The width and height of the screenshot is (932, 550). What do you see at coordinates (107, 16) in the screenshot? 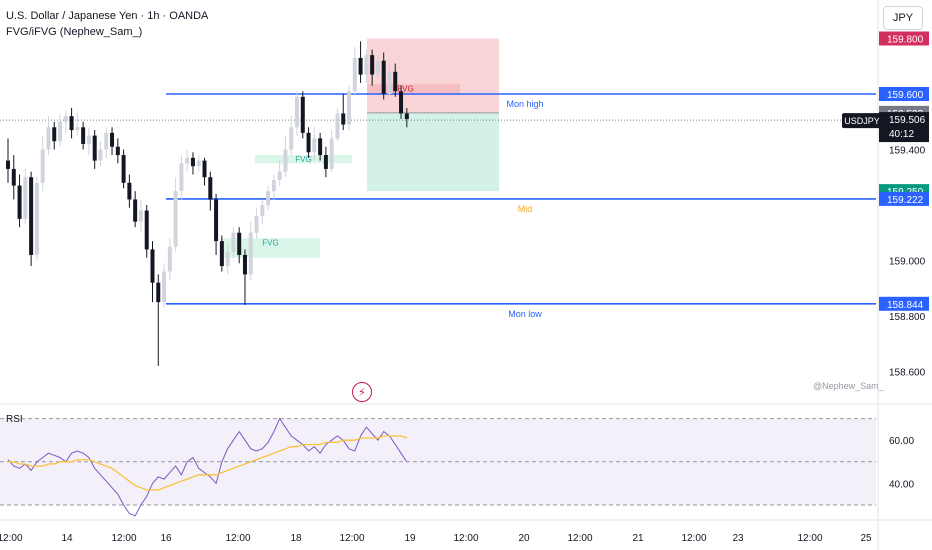
I see `symbol-title: U.S. Dollar / Japanese Yen · 1h · OANDA` at bounding box center [107, 16].